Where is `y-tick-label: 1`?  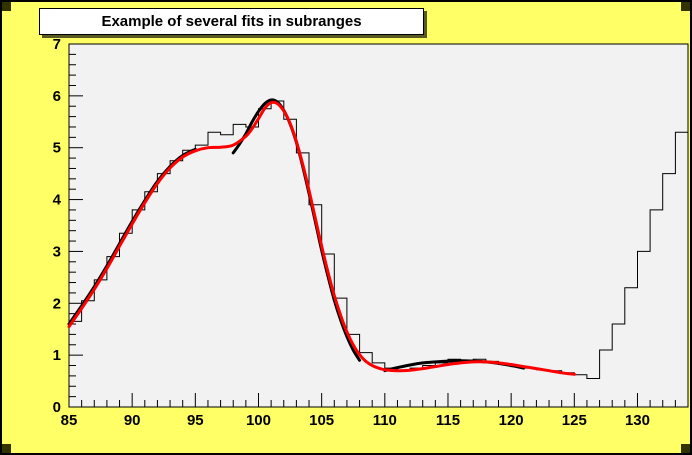 y-tick-label: 1 is located at coordinates (57, 355).